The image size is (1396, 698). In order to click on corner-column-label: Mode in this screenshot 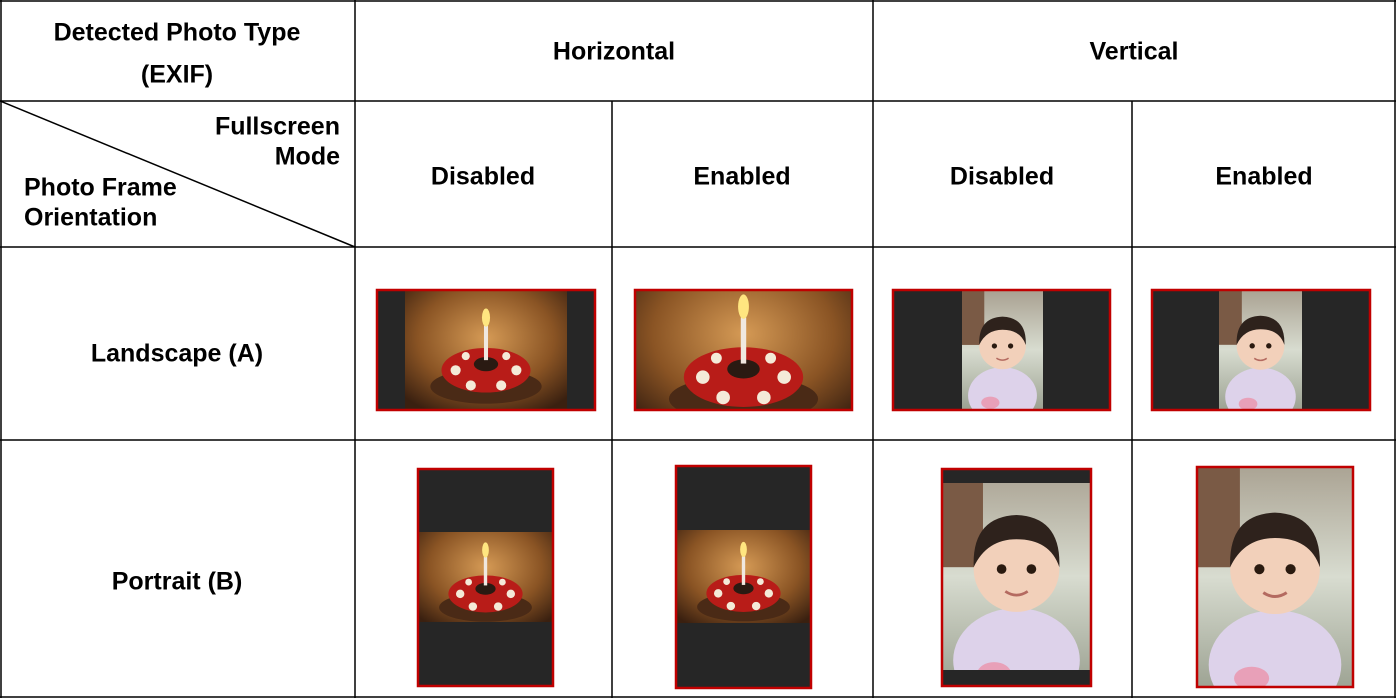, I will do `click(307, 157)`.